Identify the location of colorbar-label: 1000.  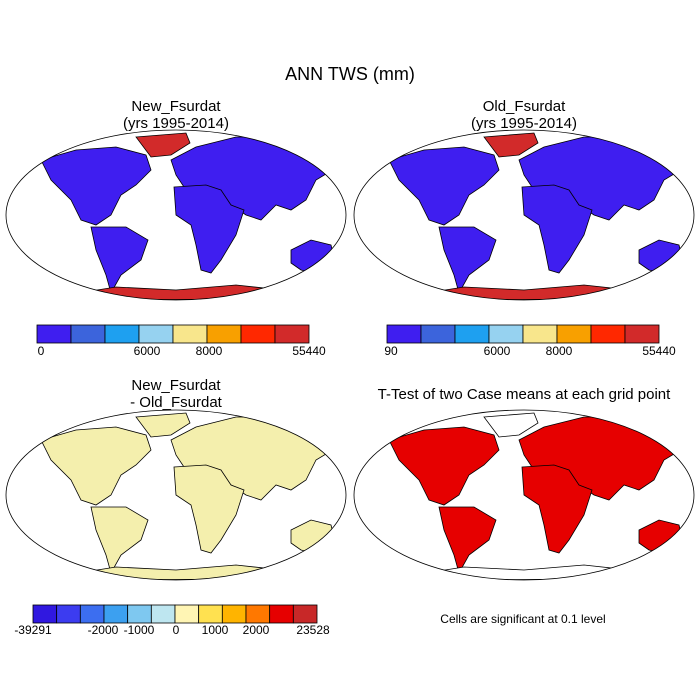
(215, 630).